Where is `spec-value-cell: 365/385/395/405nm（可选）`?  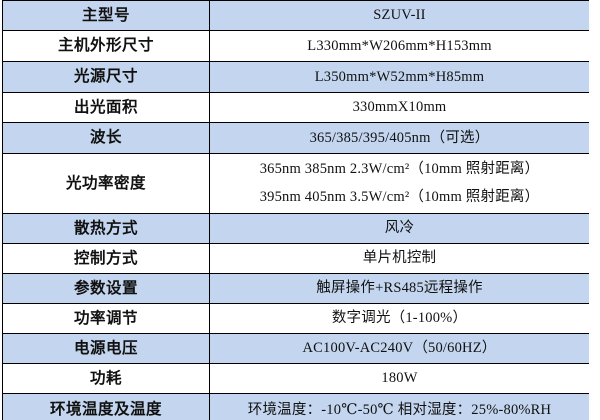
spec-value-cell: 365/385/395/405nm（可选） is located at coordinates (399, 138).